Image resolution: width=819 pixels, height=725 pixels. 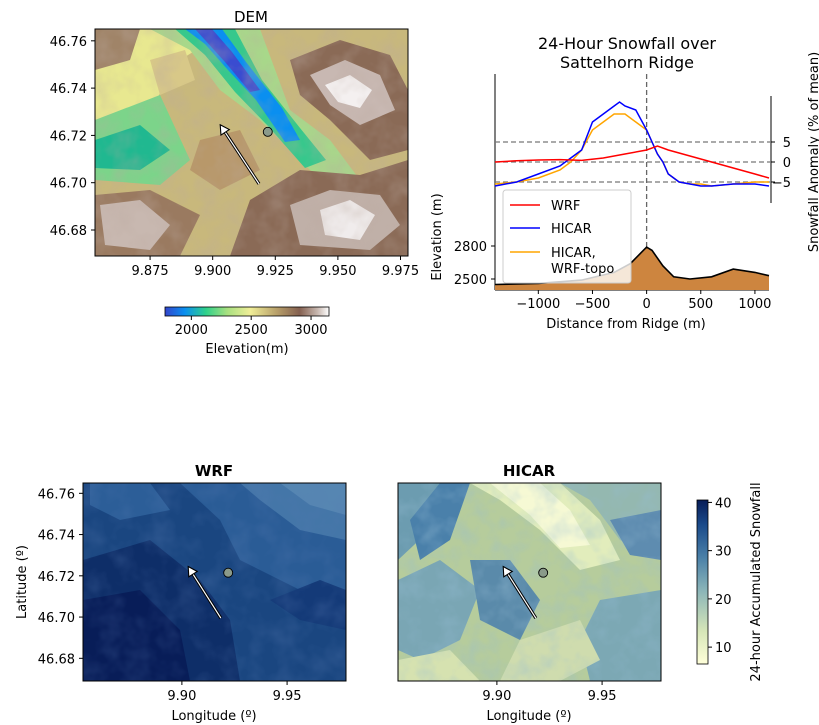 I want to click on legend-label-line: WRF-topo, so click(x=582, y=269).